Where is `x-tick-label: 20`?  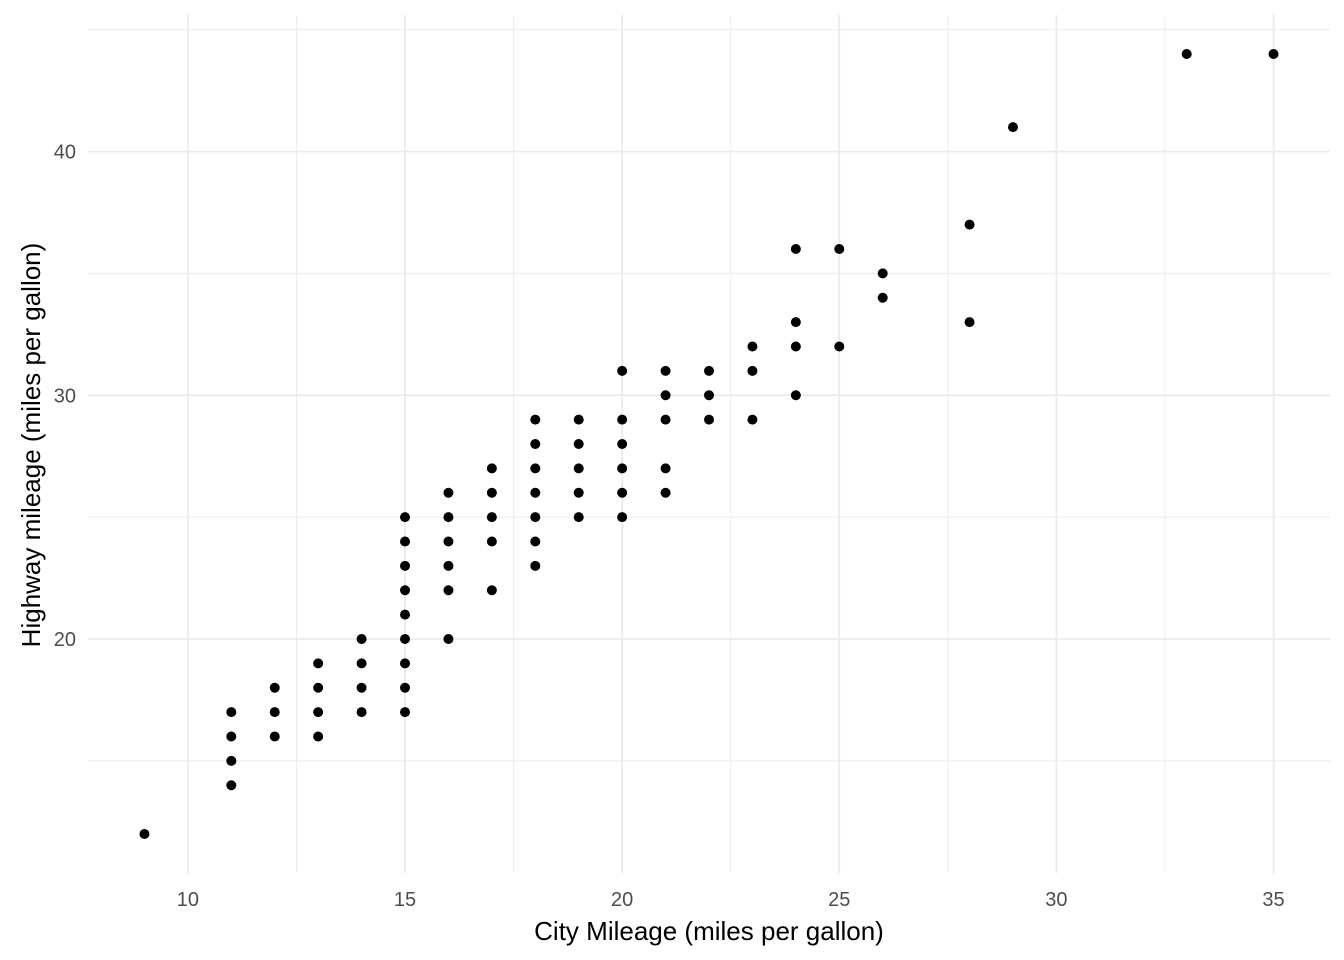 x-tick-label: 20 is located at coordinates (622, 900).